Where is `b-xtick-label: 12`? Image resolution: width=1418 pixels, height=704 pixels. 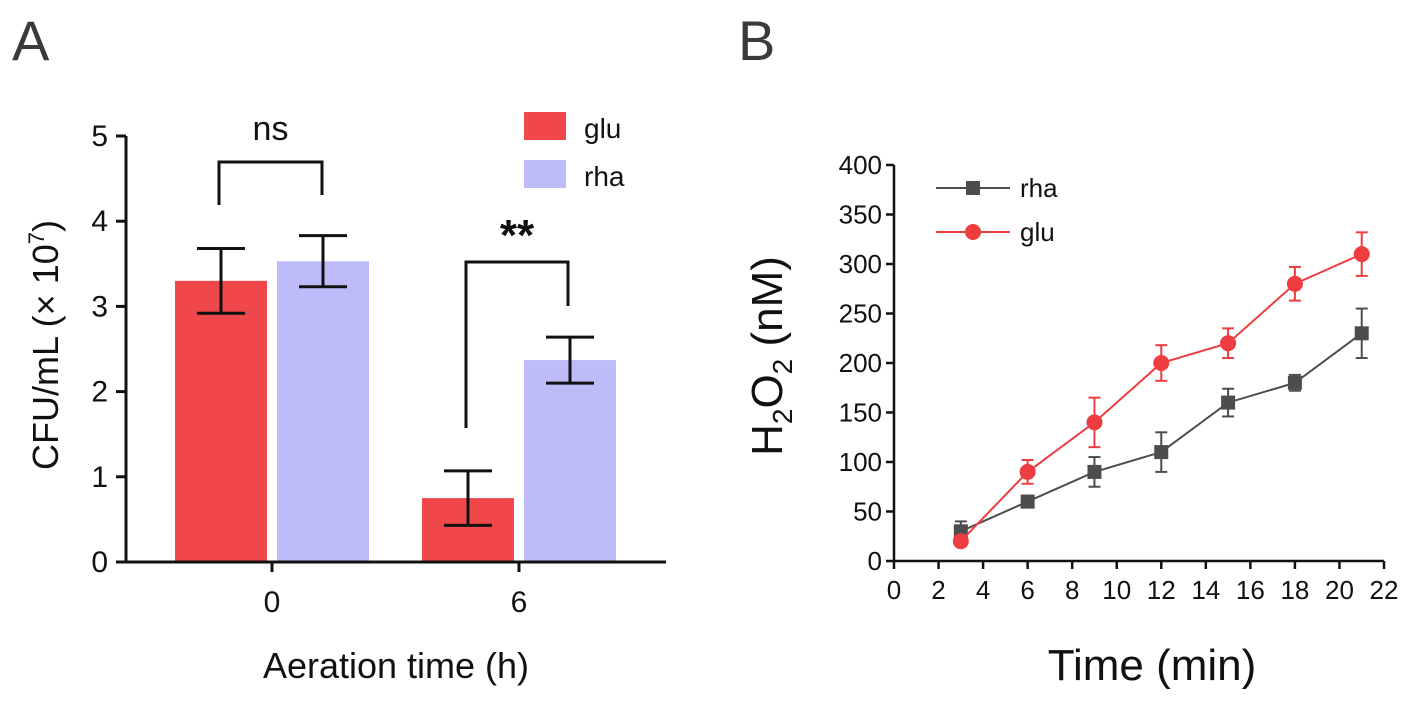 b-xtick-label: 12 is located at coordinates (1161, 590).